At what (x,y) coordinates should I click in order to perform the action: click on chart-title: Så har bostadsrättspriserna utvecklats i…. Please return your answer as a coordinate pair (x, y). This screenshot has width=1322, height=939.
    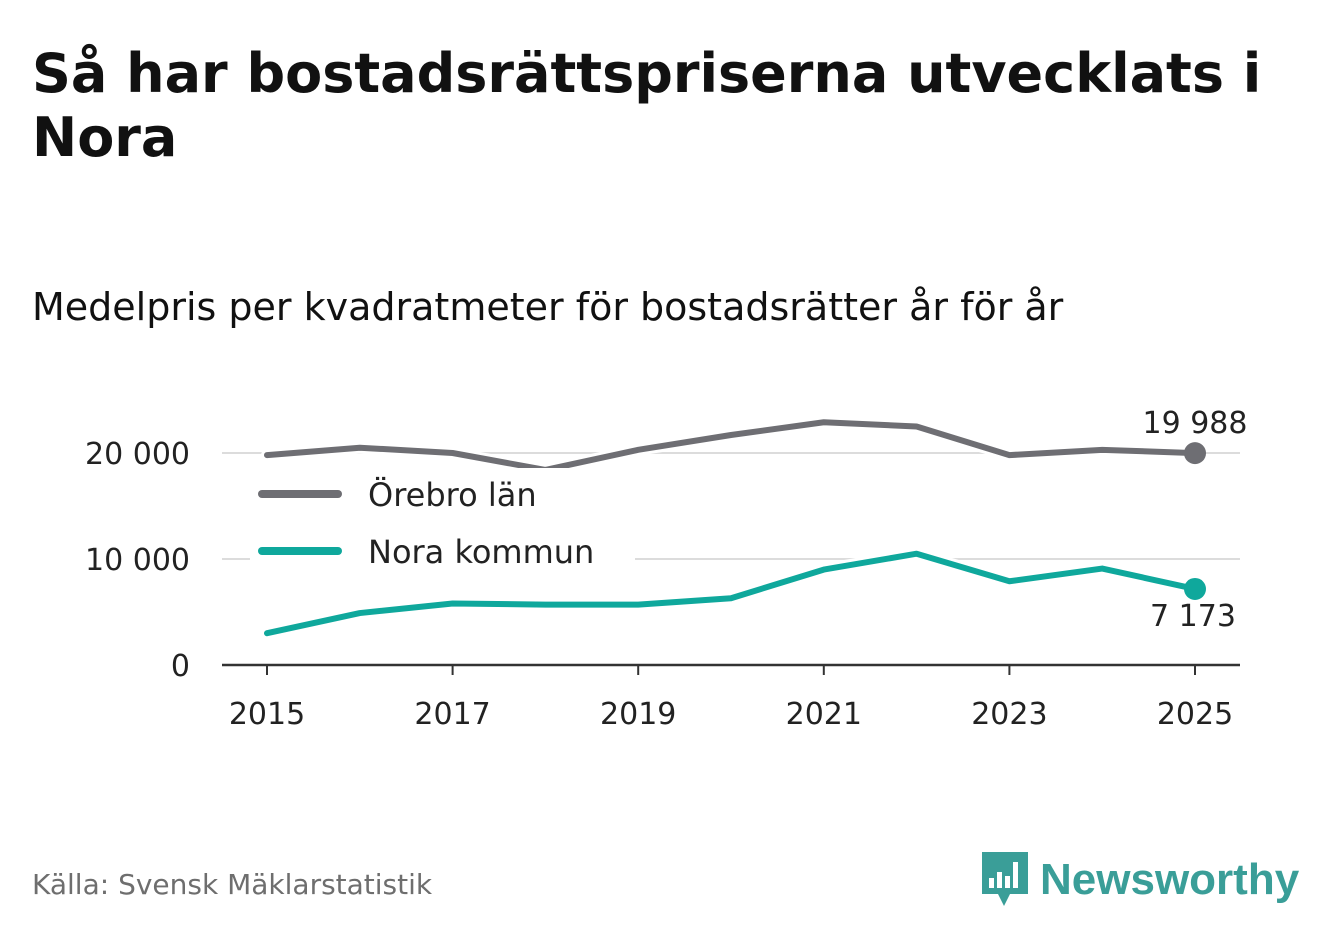
    Looking at the image, I should click on (647, 105).